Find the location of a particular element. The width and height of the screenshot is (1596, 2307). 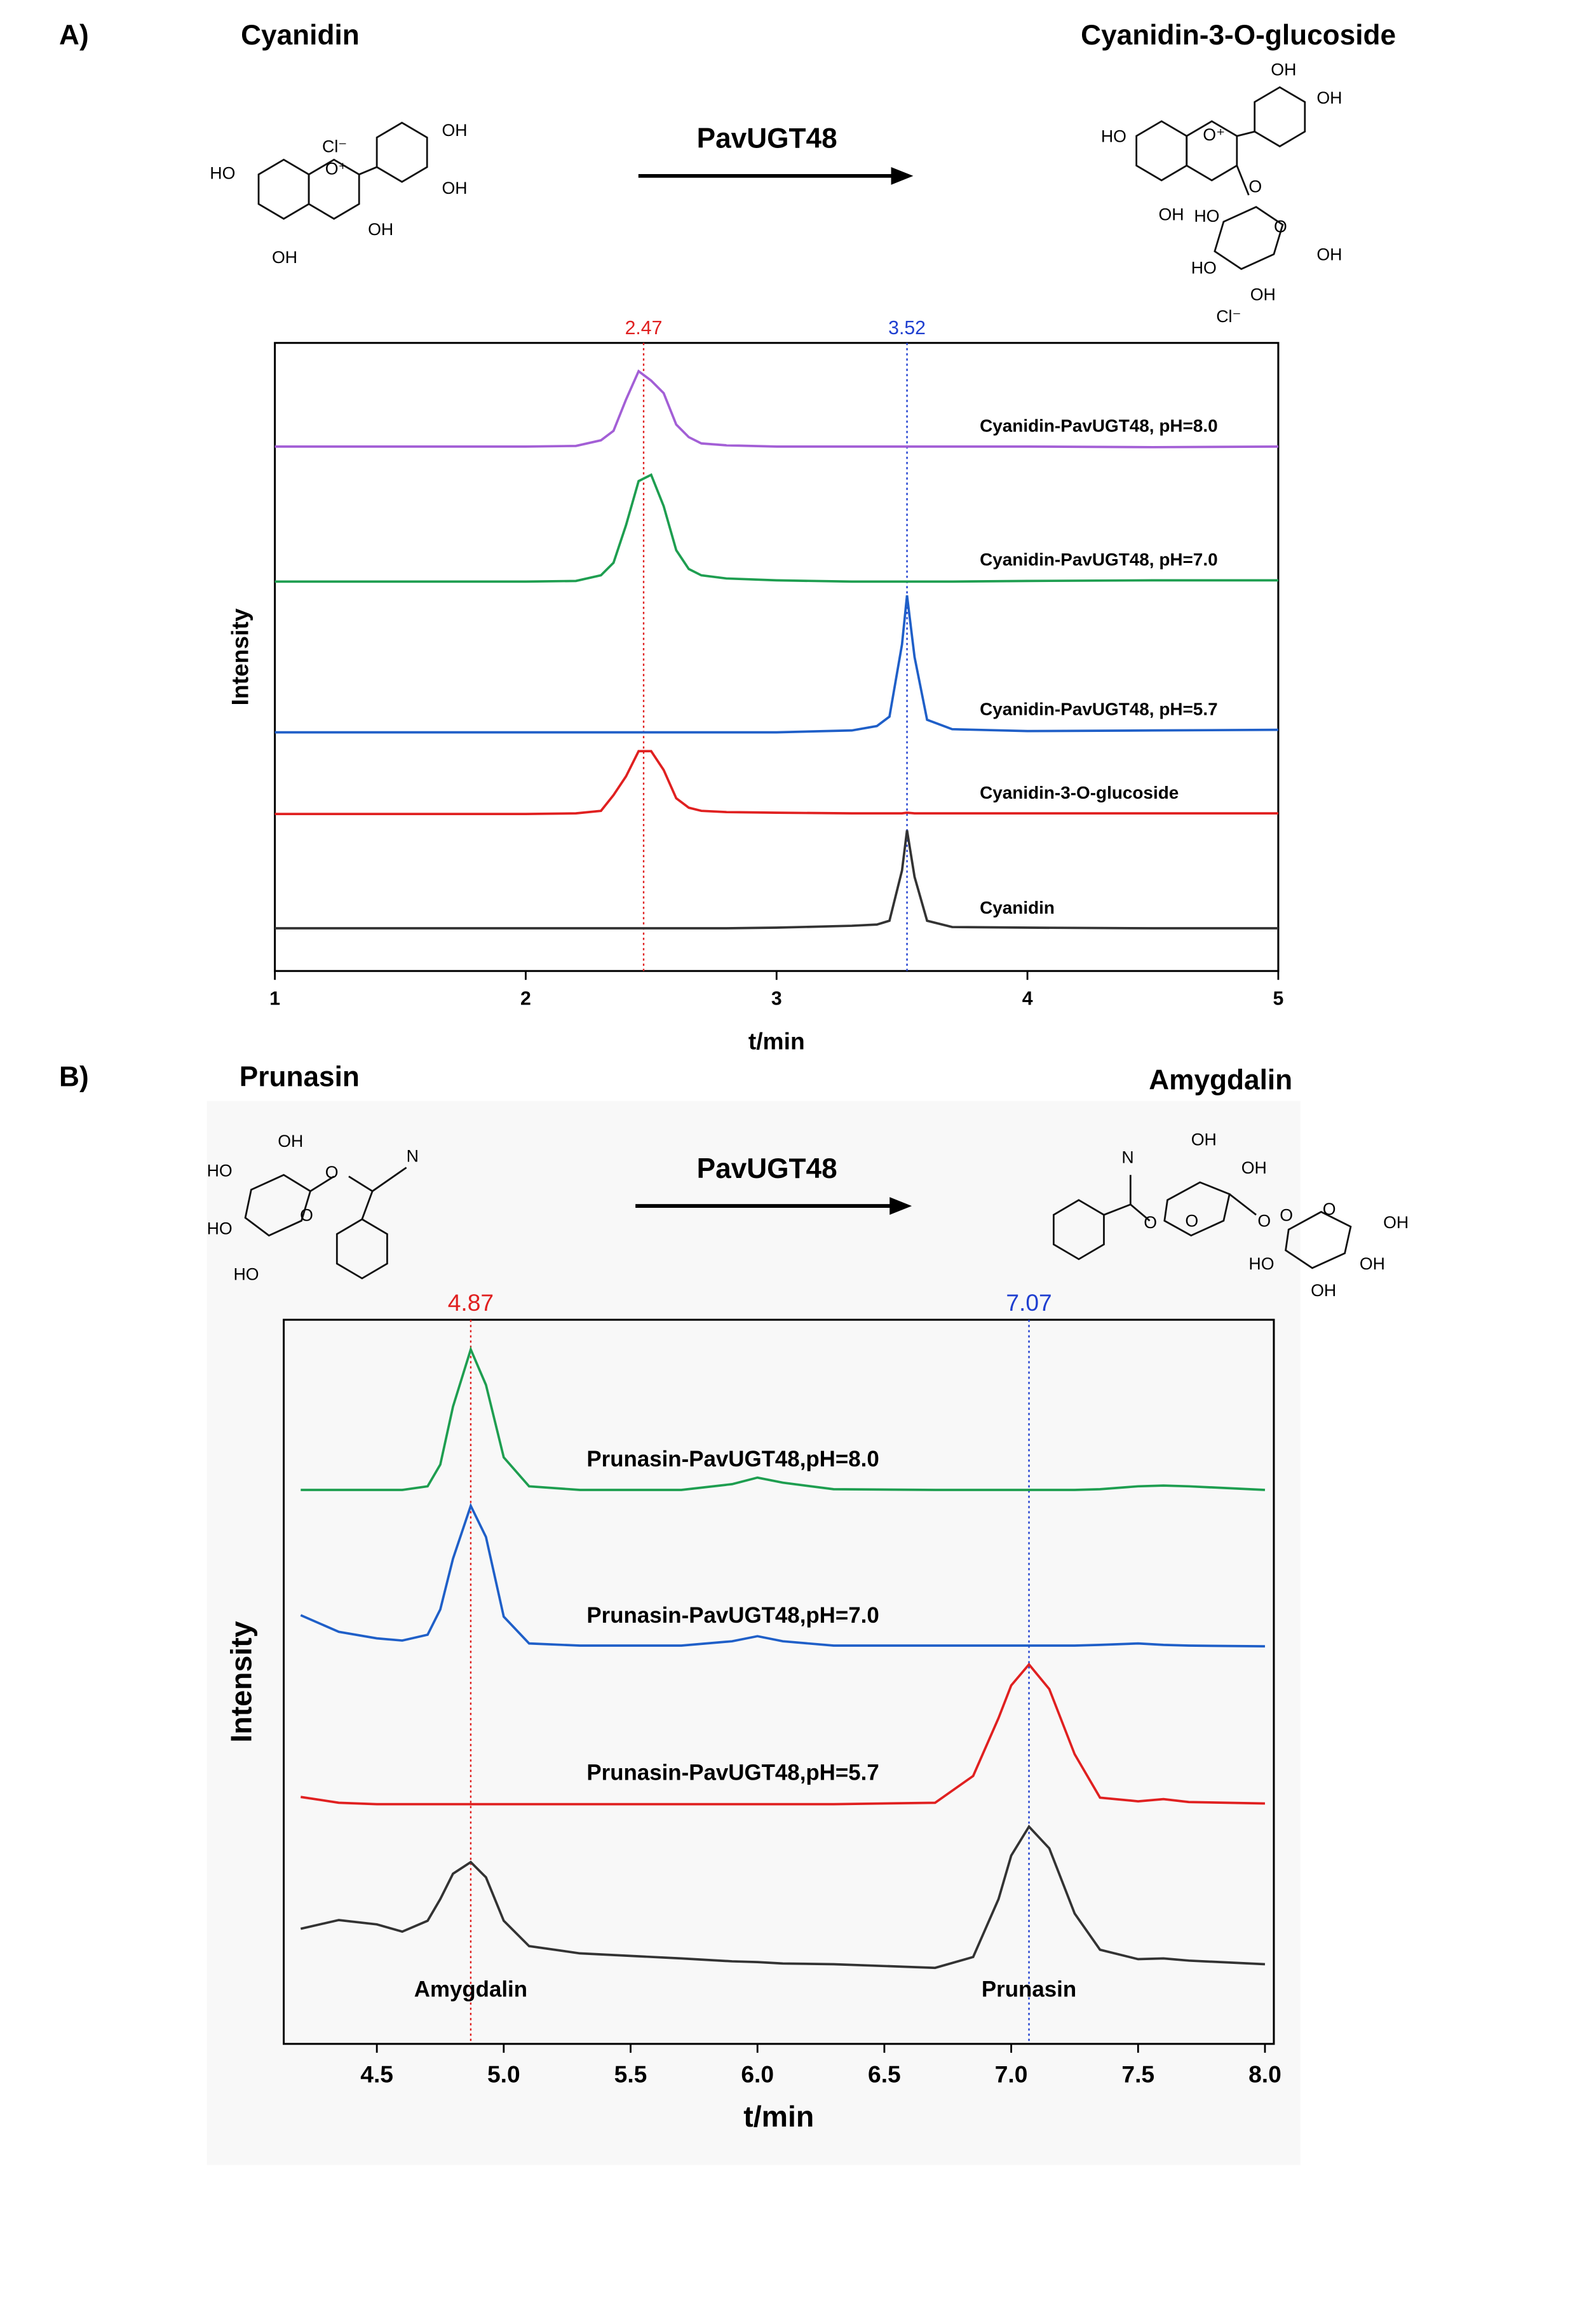

trace-label: Cyanidin-PavUGT48, pH=5.7 is located at coordinates (1099, 709).